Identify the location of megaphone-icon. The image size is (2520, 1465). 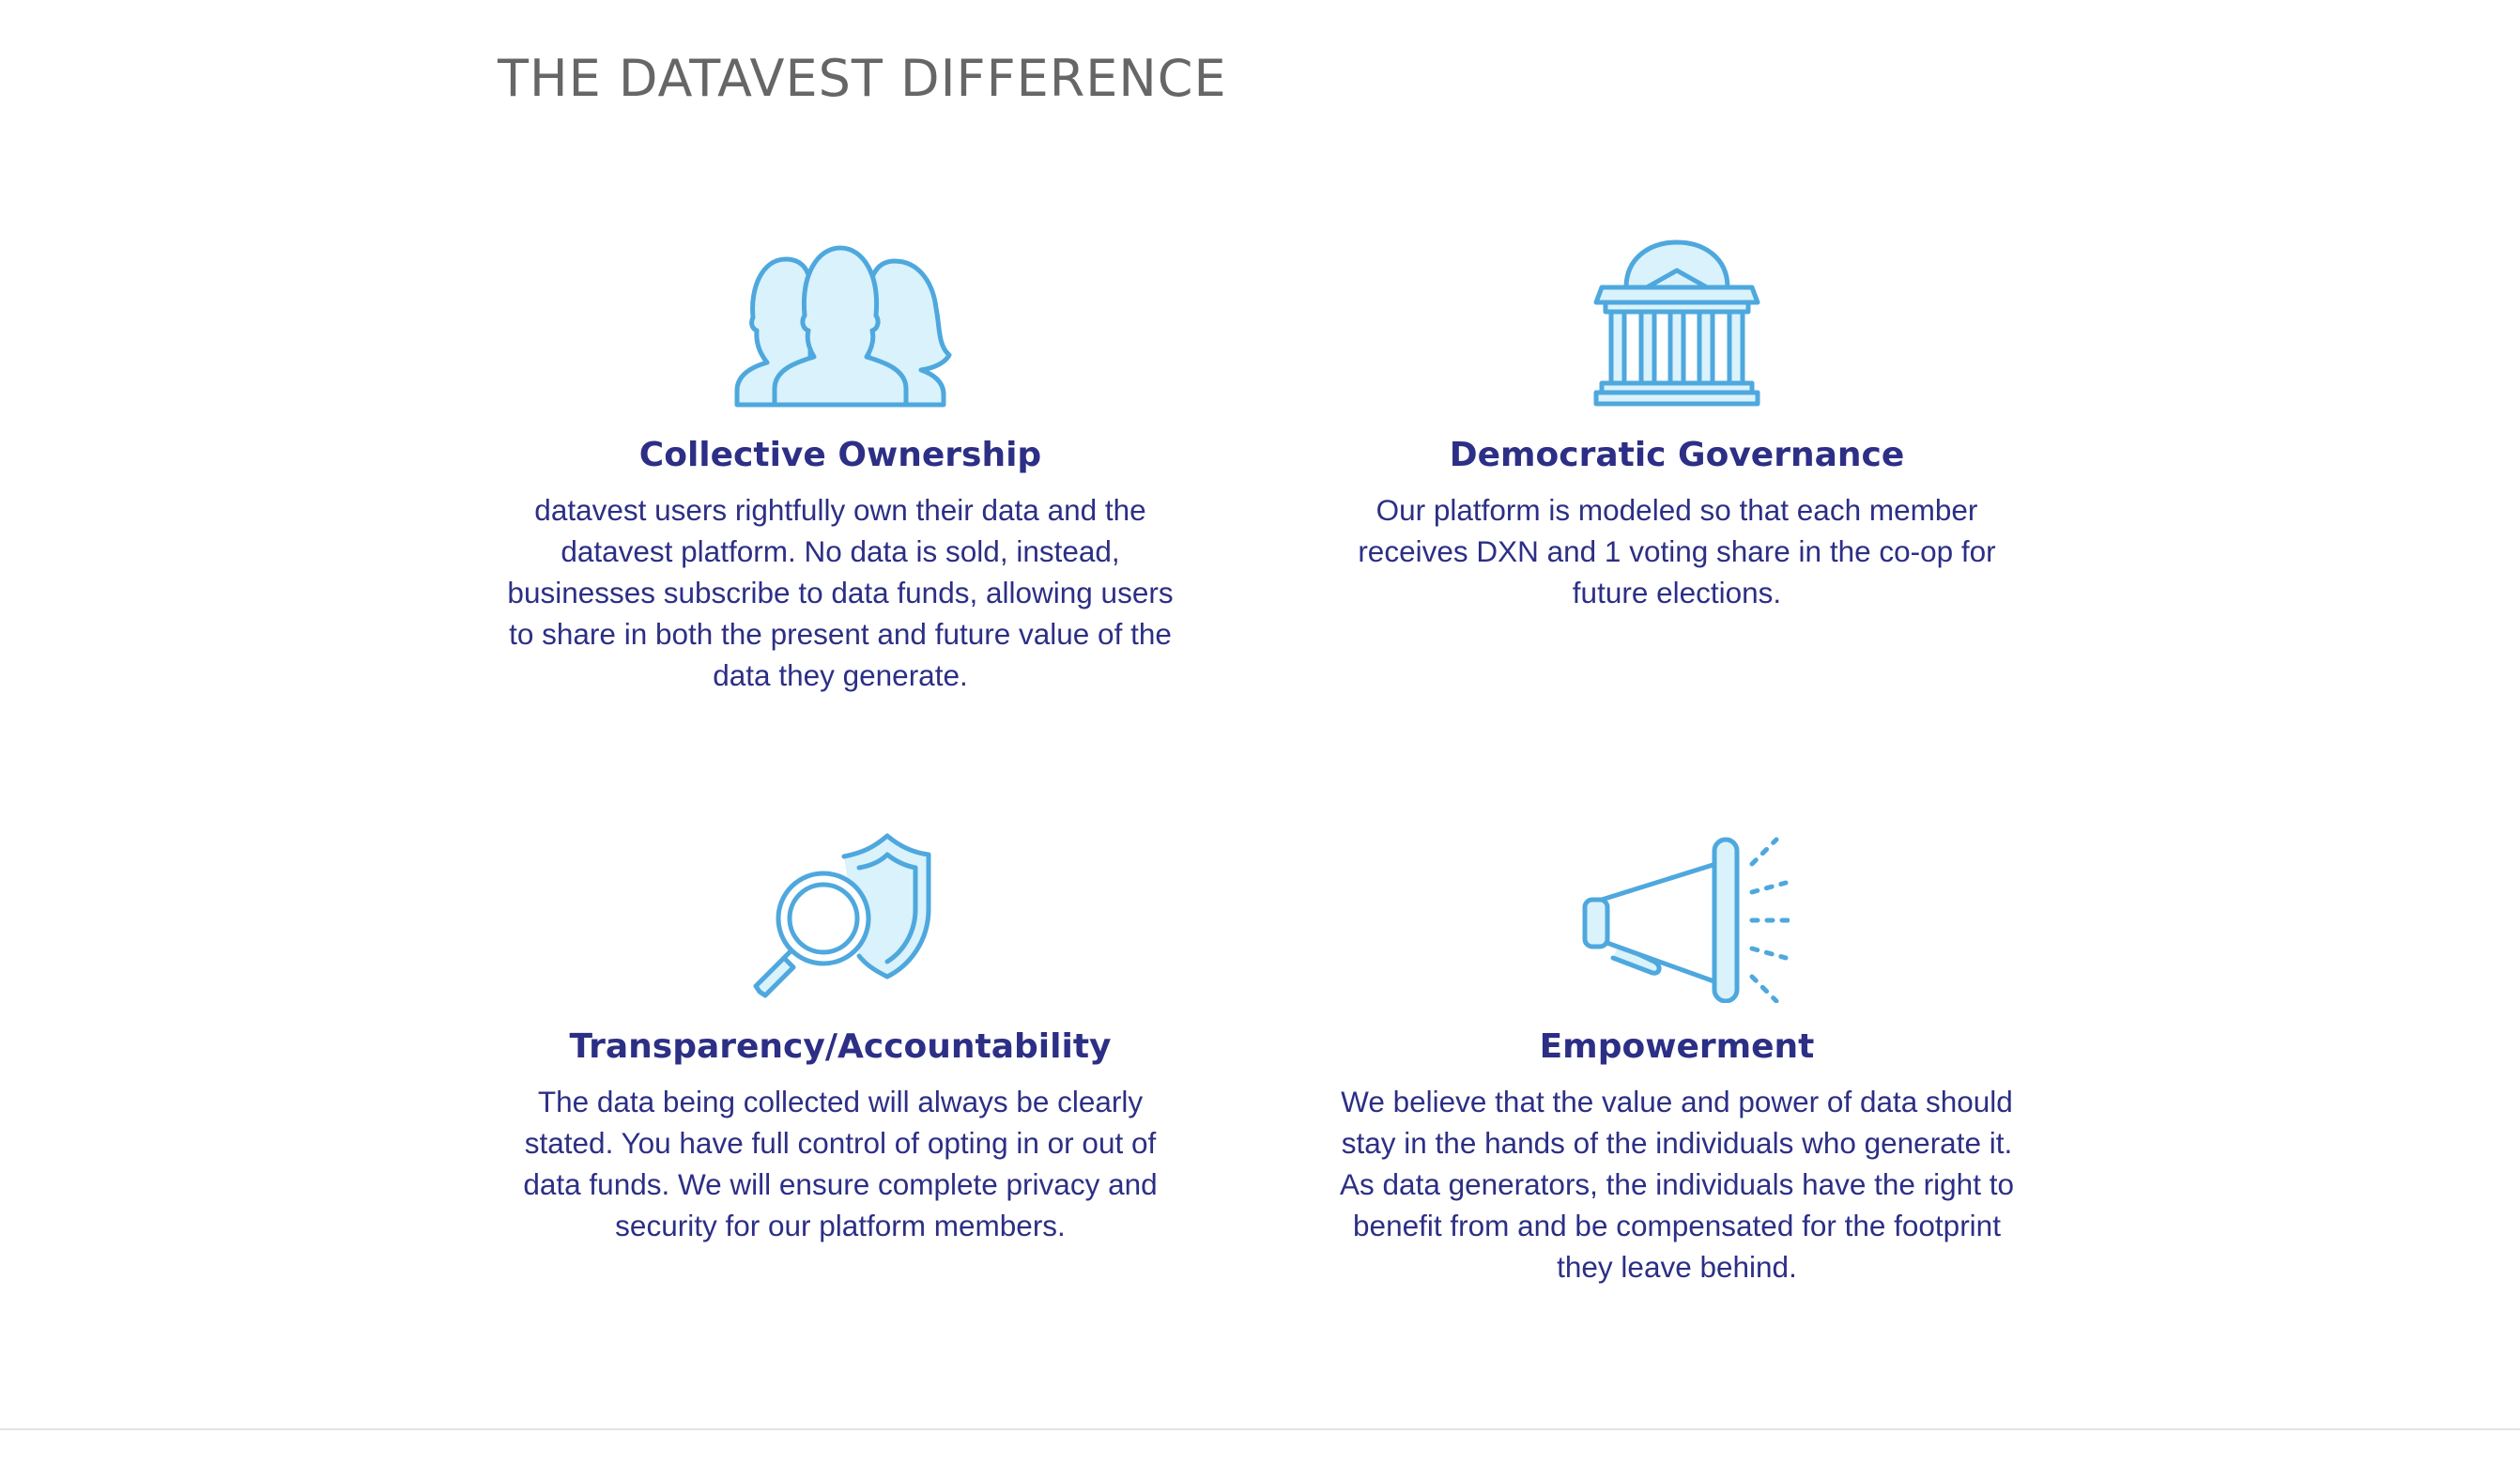
(1686, 920).